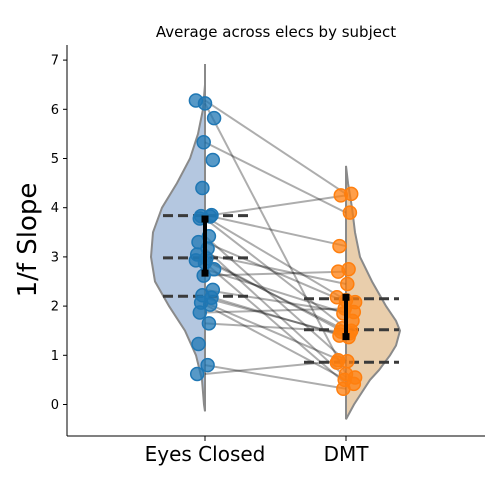  I want to click on error-bars, so click(275, 278).